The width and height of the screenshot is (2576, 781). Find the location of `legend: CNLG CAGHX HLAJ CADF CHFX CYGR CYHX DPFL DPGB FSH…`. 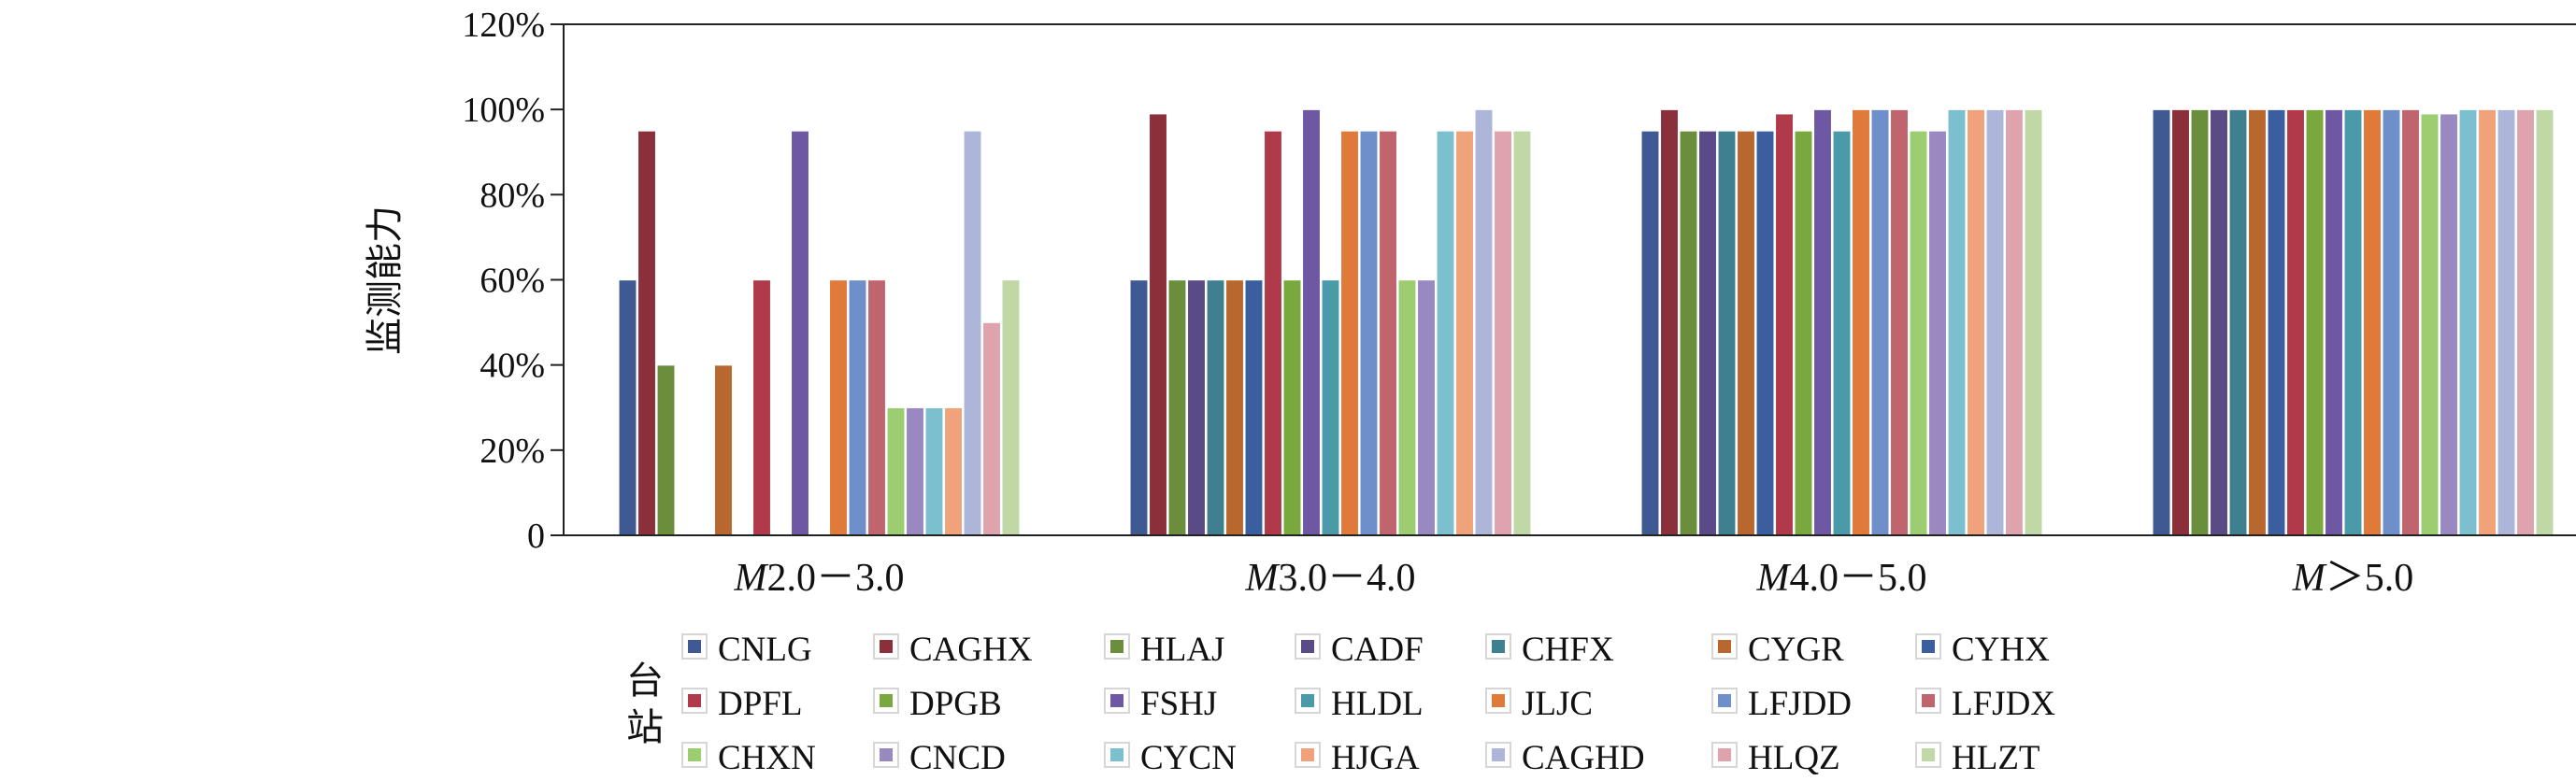

legend: CNLG CAGHX HLAJ CADF CHFX CYGR CYHX DPFL DPGB FSH… is located at coordinates (1368, 704).